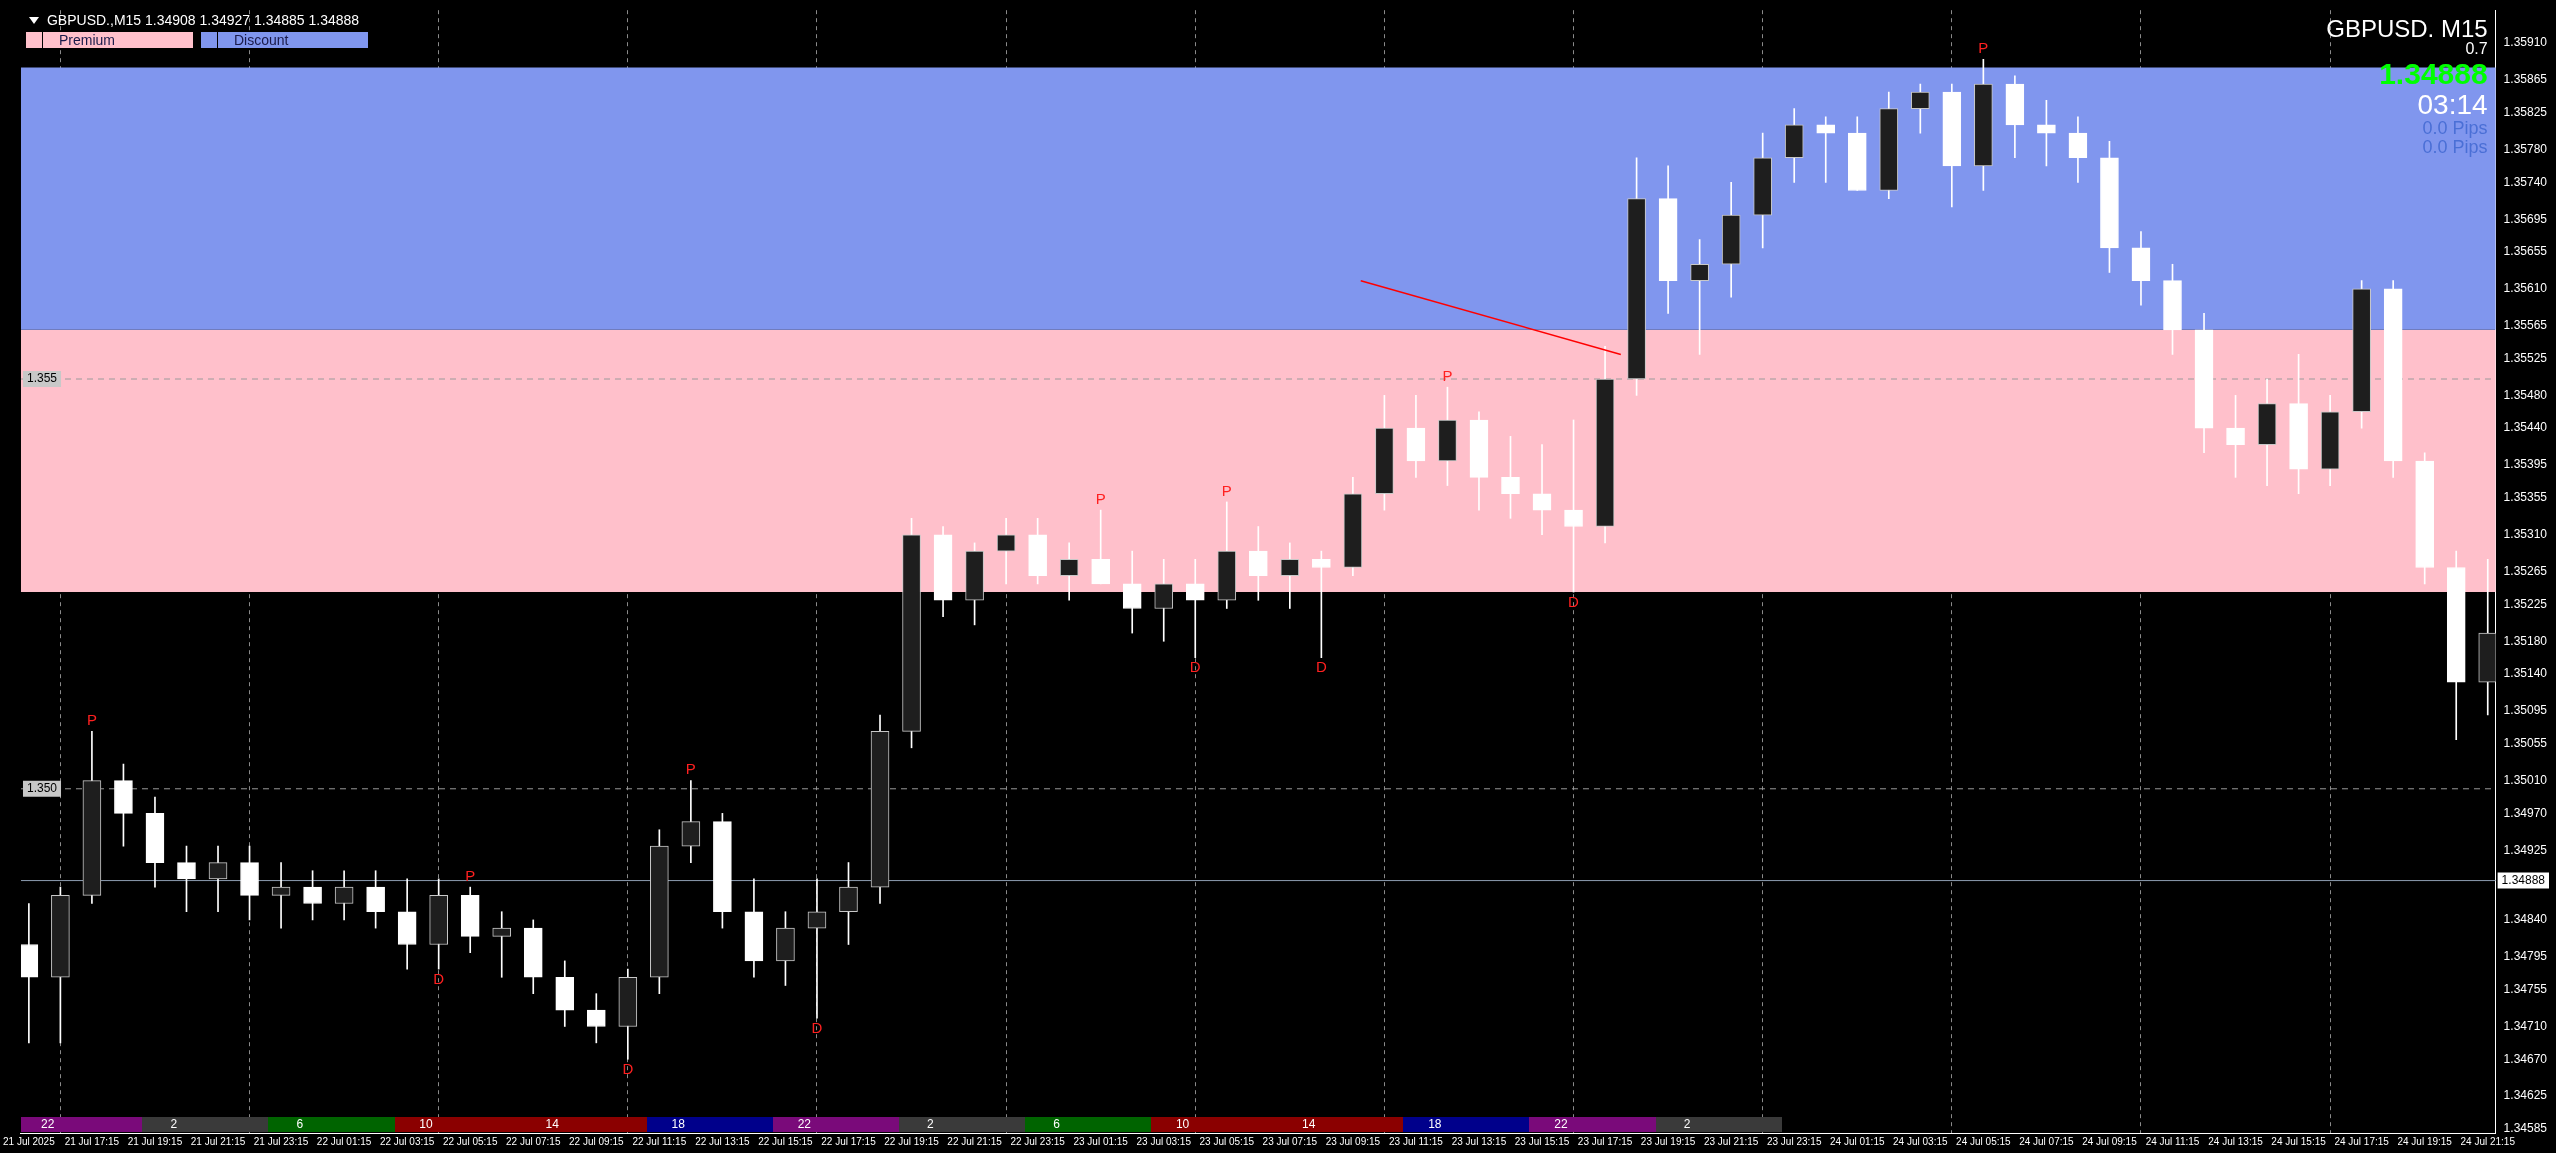 Image resolution: width=2556 pixels, height=1153 pixels. Describe the element at coordinates (218, 1141) in the screenshot. I see `x-tick-label: 21 Jul 21:15` at that location.